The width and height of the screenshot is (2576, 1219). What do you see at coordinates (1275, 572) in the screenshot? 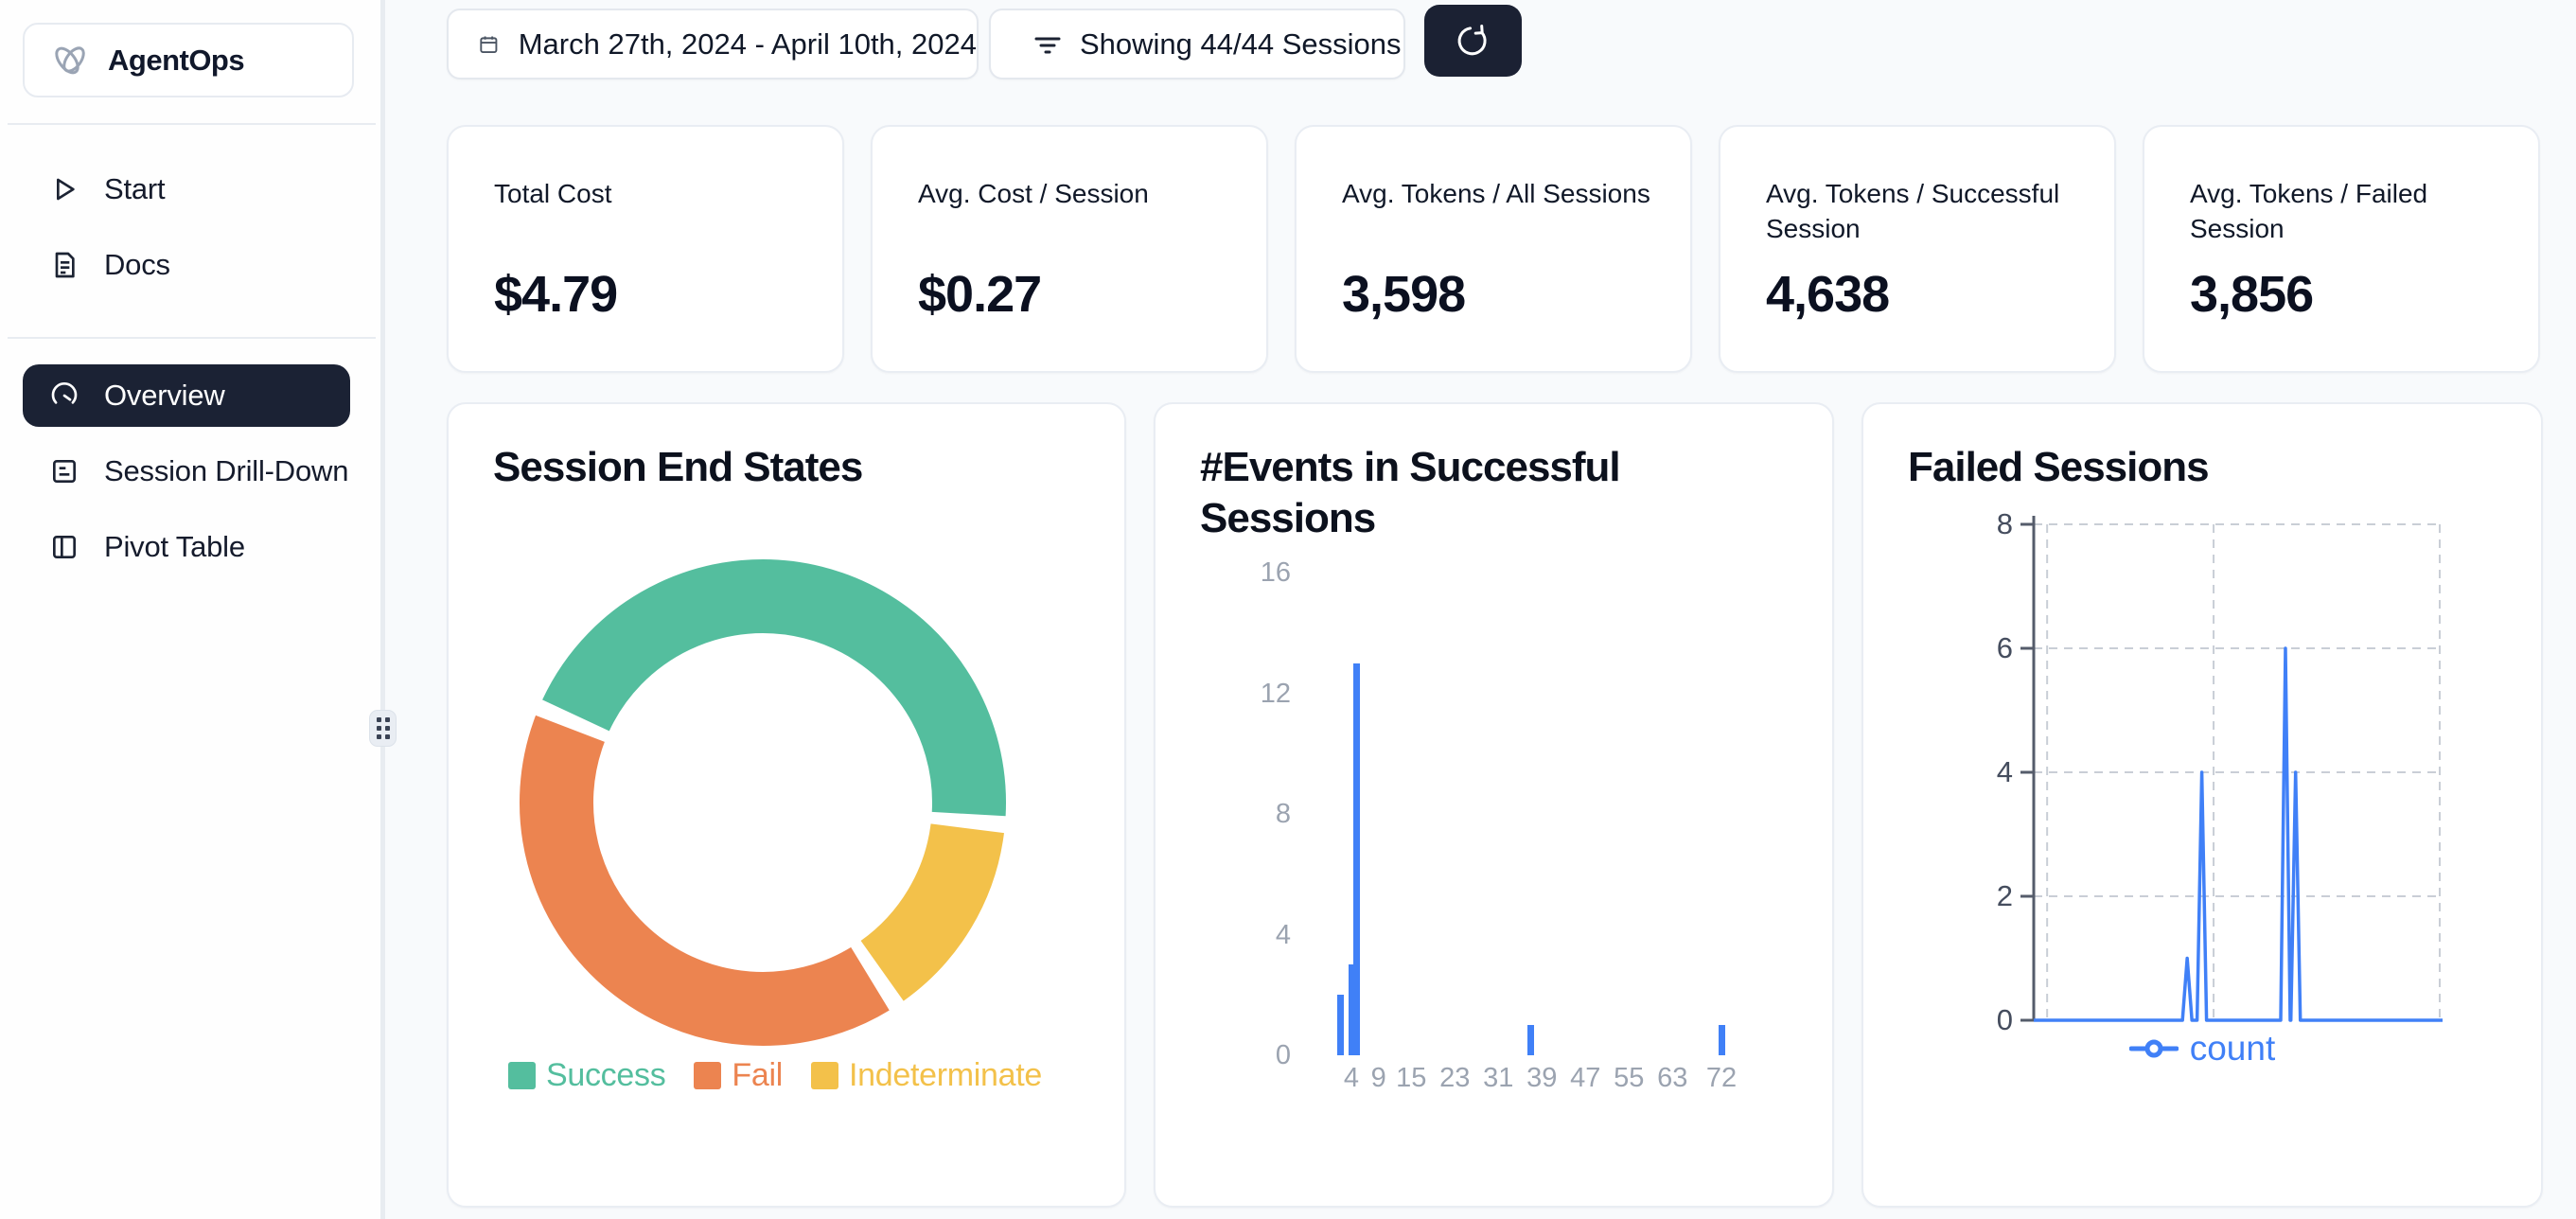
I see `y-axis-tick-label: 16` at bounding box center [1275, 572].